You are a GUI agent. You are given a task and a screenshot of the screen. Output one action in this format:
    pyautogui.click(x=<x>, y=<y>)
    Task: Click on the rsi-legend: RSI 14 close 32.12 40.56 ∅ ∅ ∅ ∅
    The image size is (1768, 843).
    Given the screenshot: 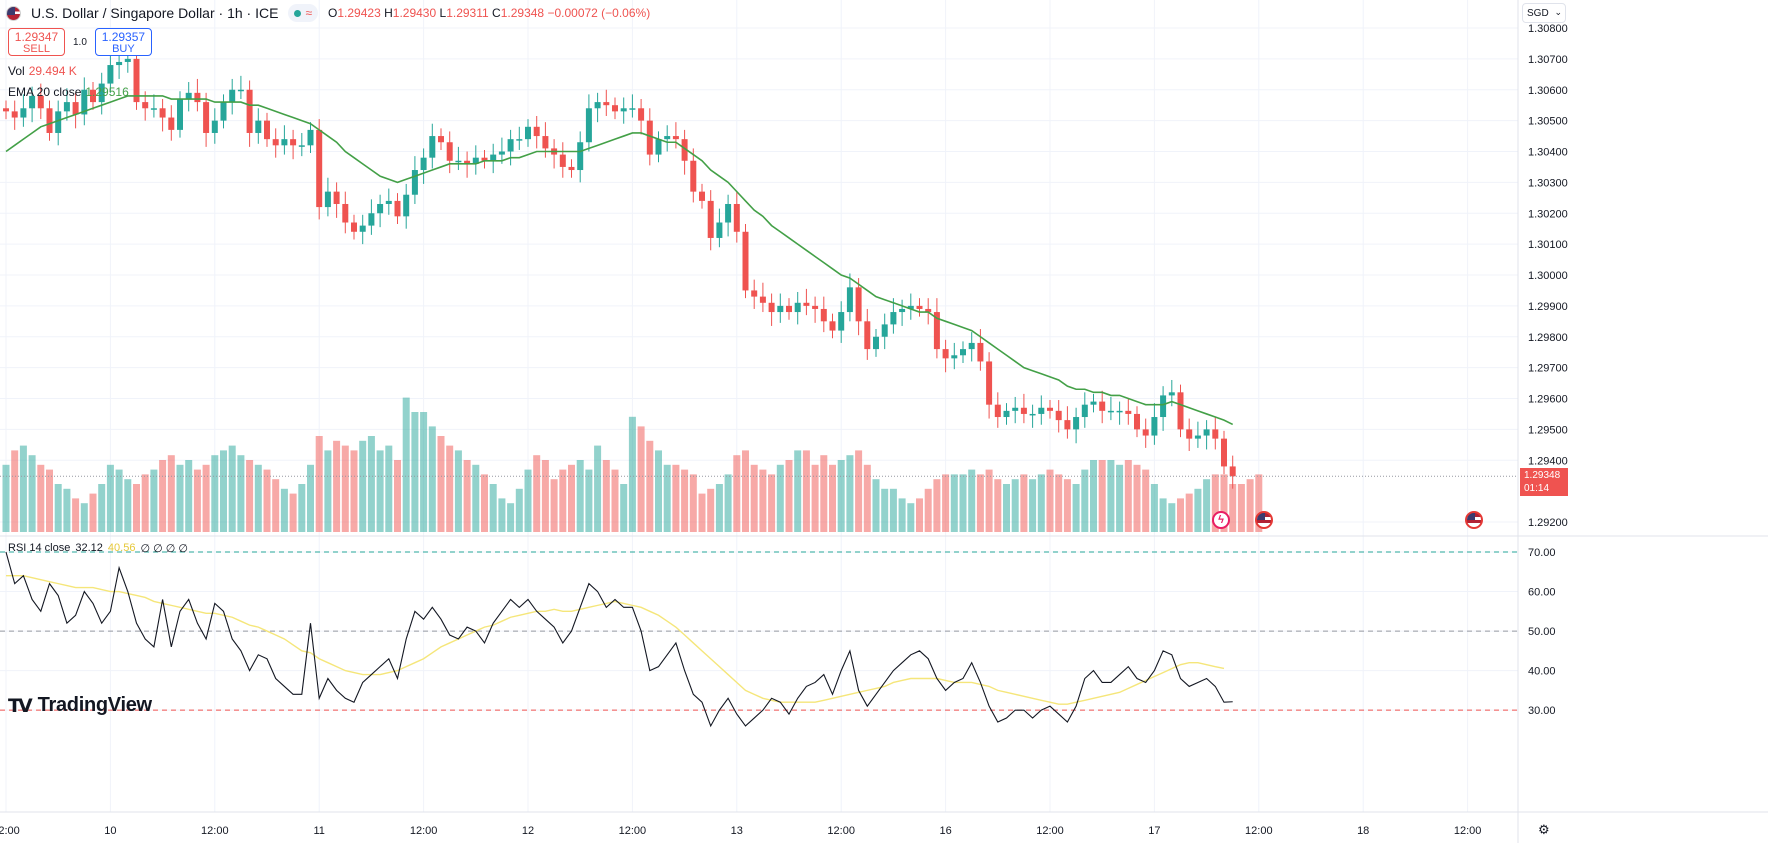 What is the action you would take?
    pyautogui.click(x=98, y=548)
    